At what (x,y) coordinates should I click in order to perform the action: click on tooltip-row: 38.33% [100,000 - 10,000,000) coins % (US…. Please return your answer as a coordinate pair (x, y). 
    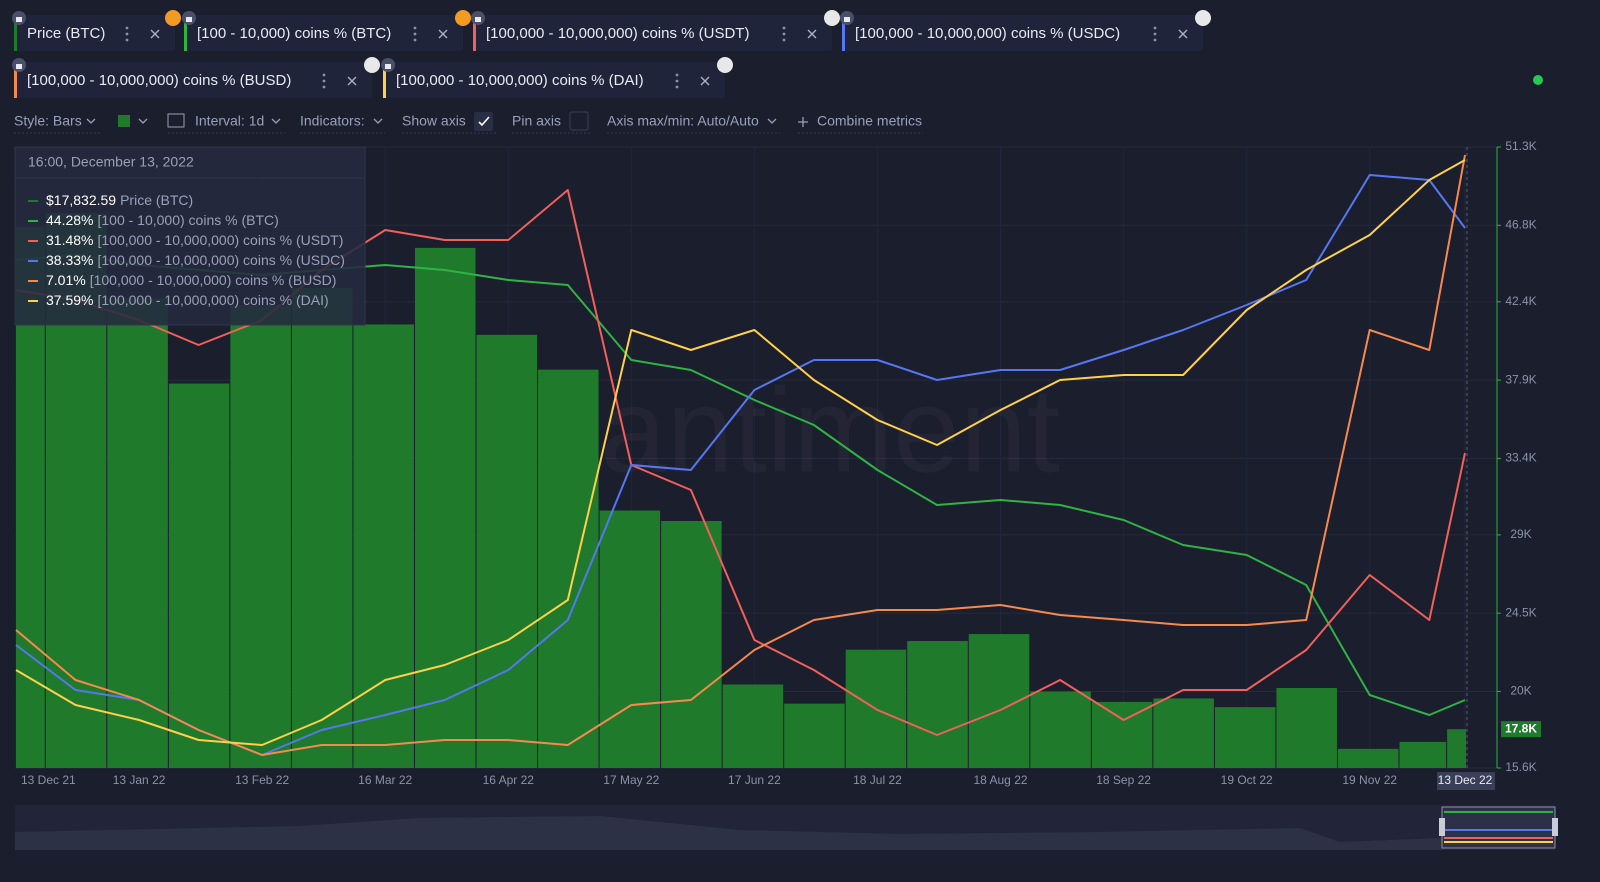
    Looking at the image, I should click on (195, 260).